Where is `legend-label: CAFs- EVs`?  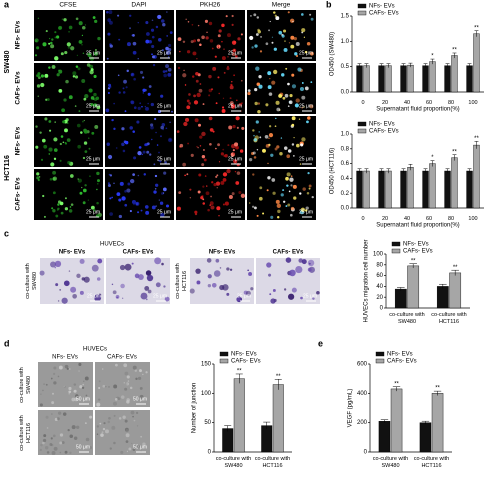 legend-label: CAFs- EVs is located at coordinates (384, 132).